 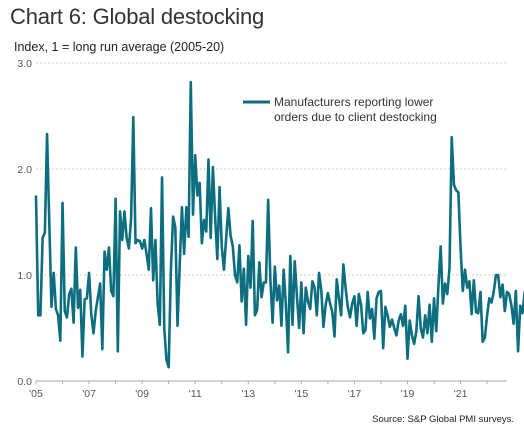 I want to click on x-tick-label: '11, so click(x=195, y=394).